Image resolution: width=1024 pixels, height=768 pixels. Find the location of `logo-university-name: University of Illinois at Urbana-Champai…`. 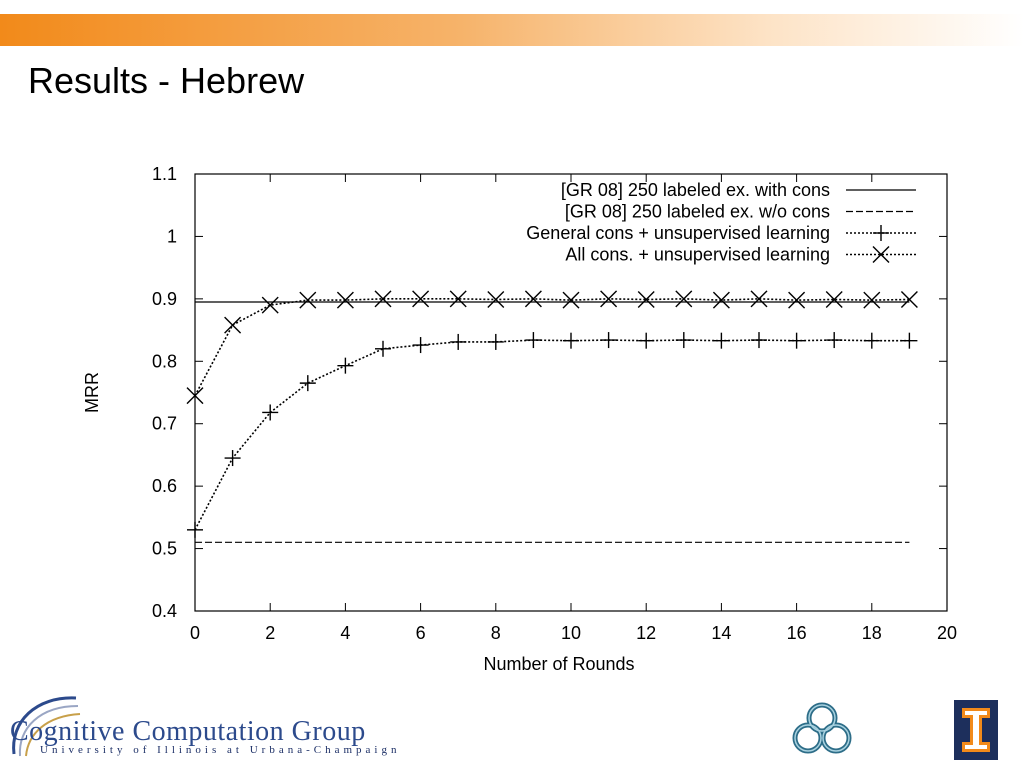

logo-university-name: University of Illinois at Urbana-Champai… is located at coordinates (220, 750).